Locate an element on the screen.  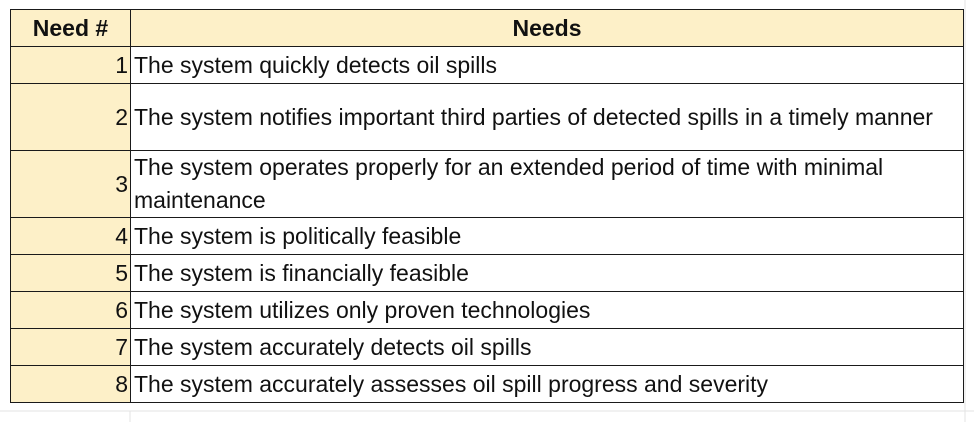
need-number-cell: 7 is located at coordinates (70, 347).